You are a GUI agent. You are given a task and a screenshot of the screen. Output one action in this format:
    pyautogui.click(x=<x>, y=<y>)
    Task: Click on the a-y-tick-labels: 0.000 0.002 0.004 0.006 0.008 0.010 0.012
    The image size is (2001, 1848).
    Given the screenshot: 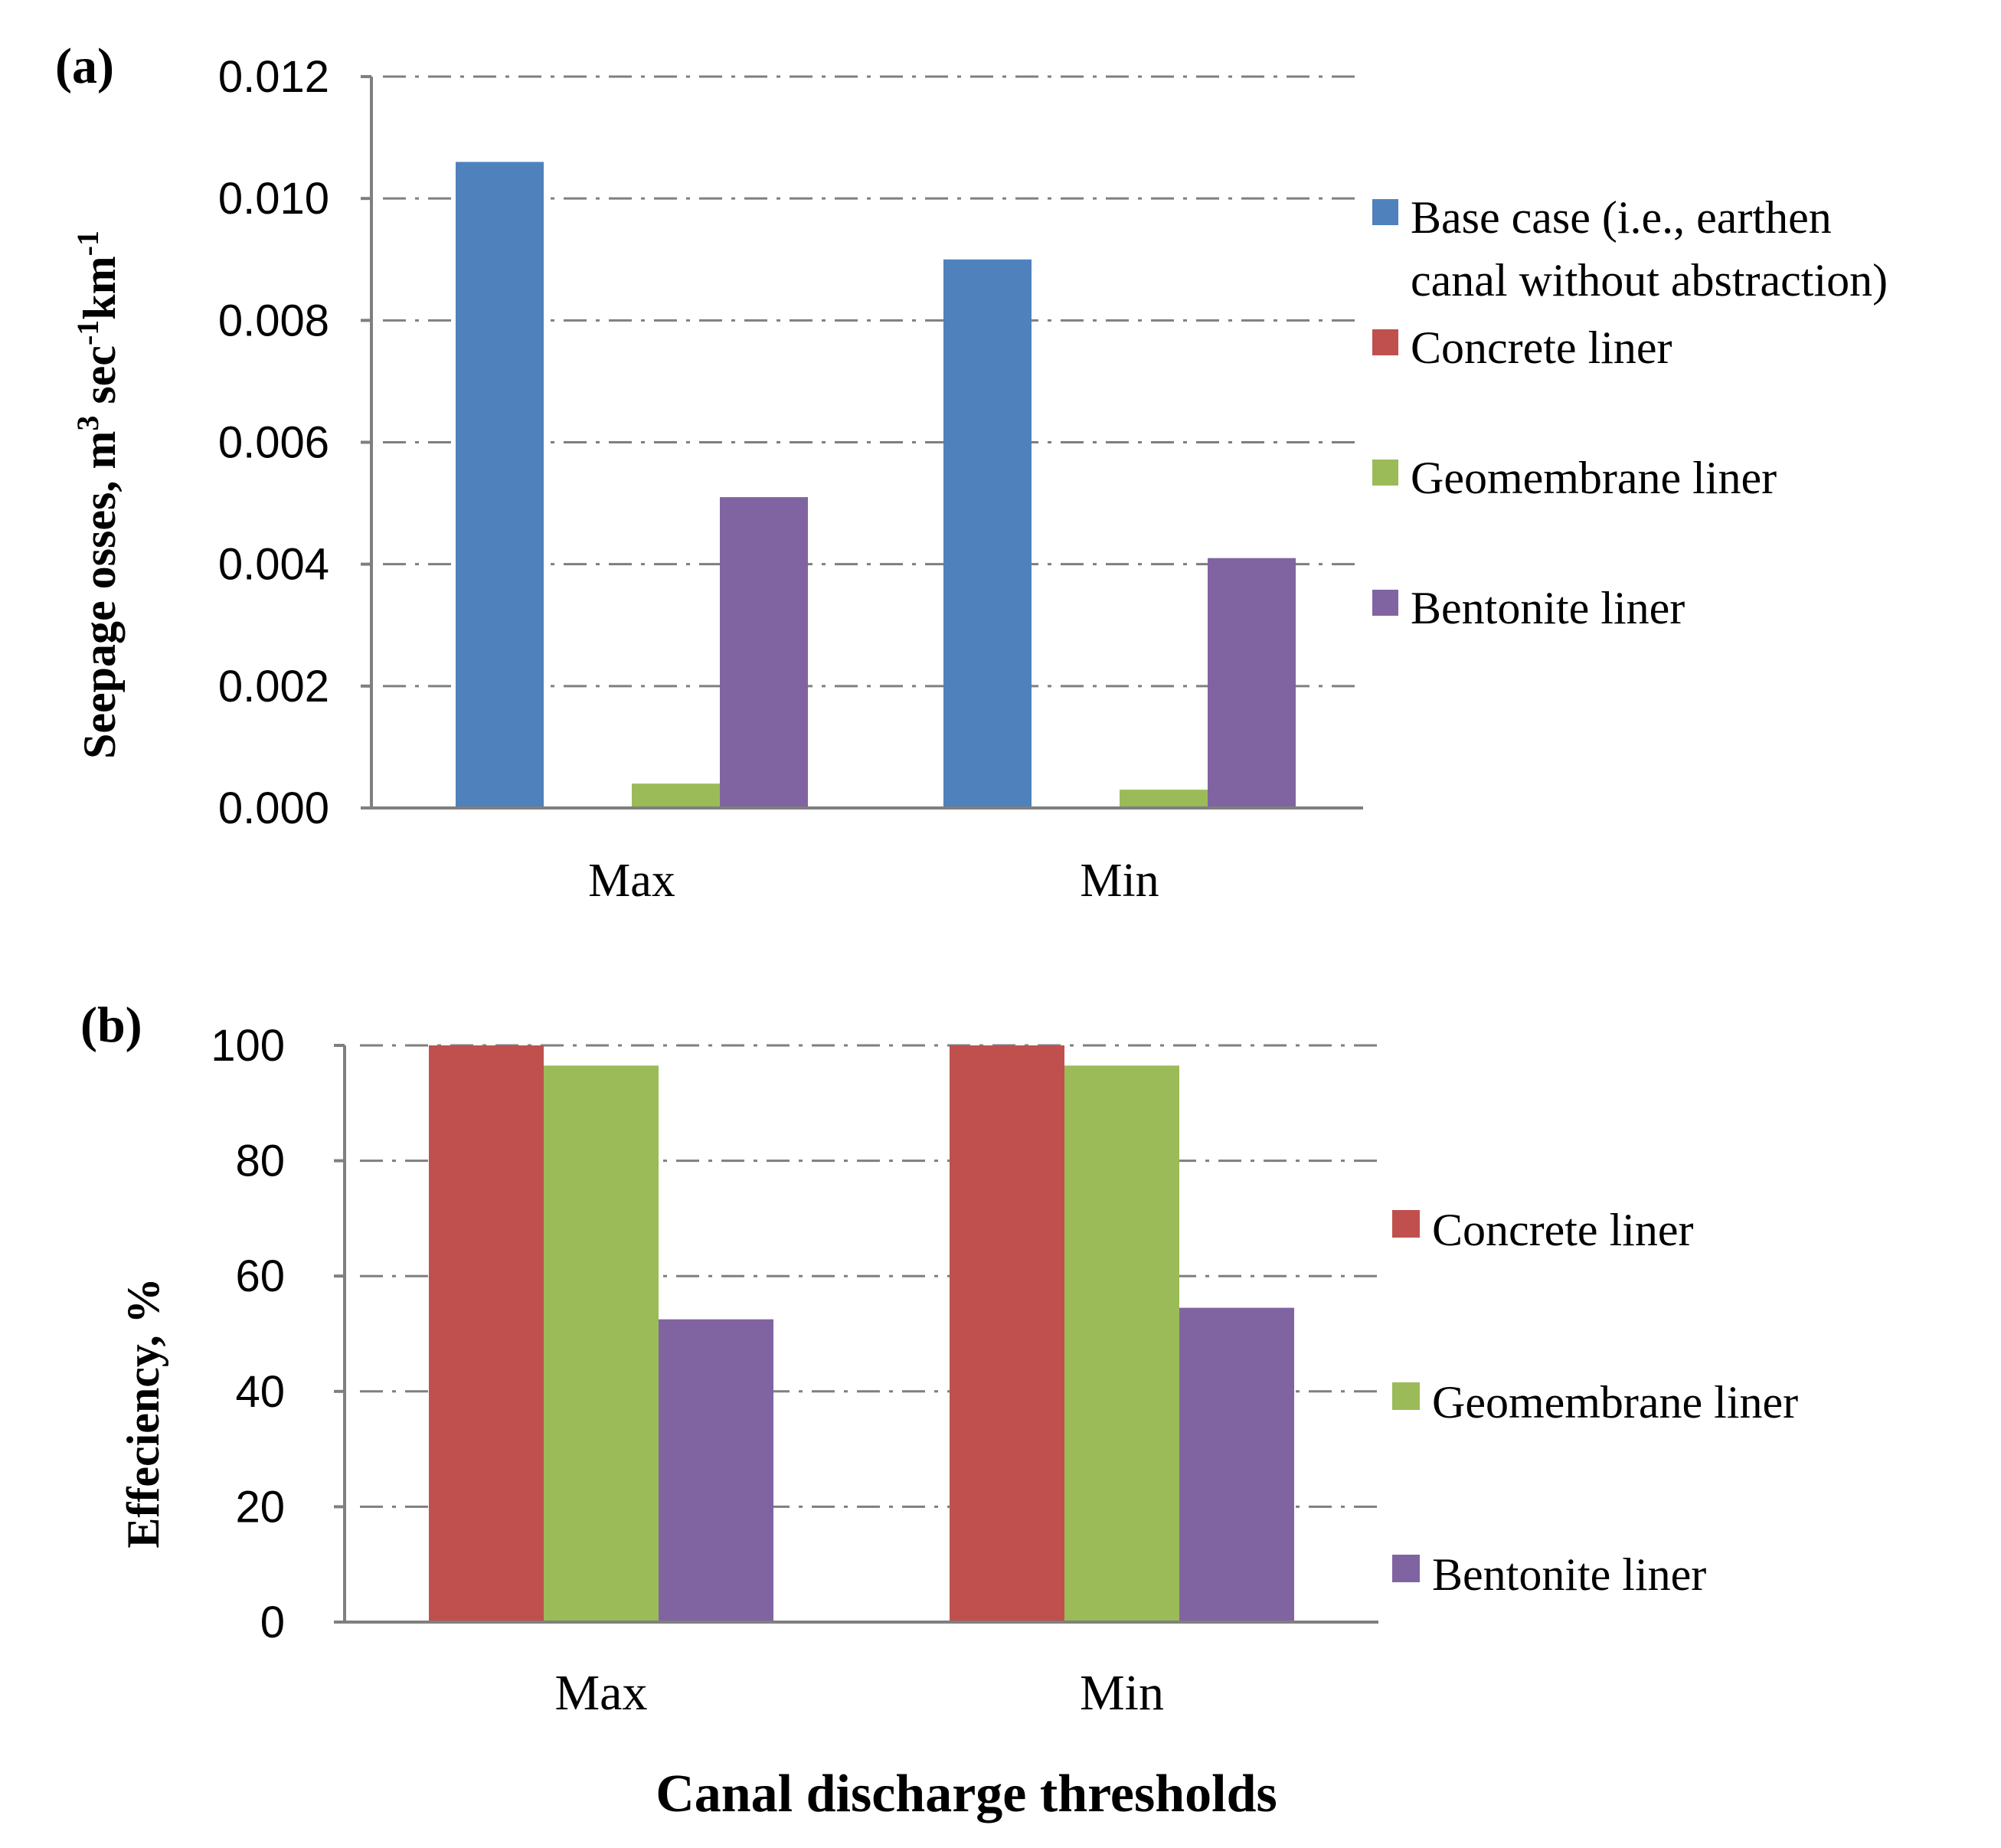 What is the action you would take?
    pyautogui.click(x=273, y=442)
    